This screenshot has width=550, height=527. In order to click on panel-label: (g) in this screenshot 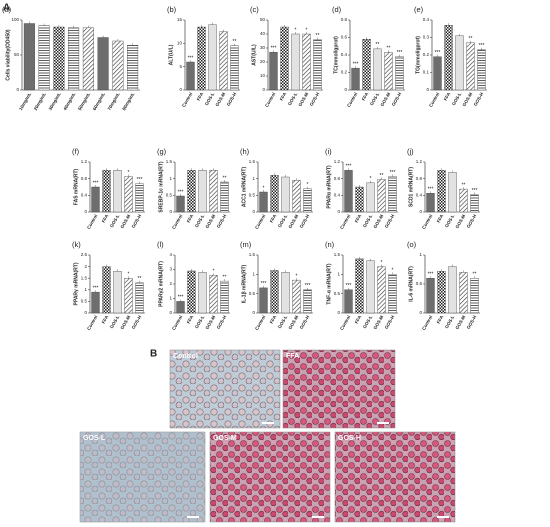, I will do `click(162, 151)`.